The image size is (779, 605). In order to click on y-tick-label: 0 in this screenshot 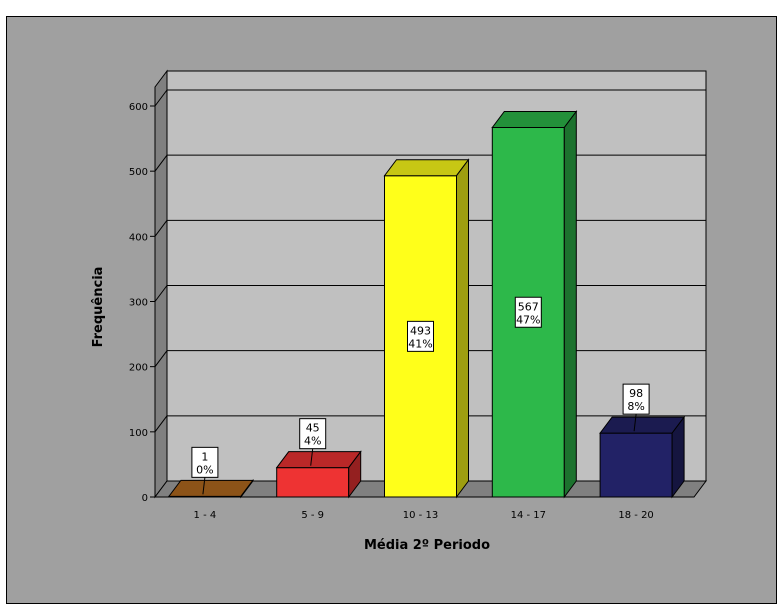, I will do `click(145, 498)`.